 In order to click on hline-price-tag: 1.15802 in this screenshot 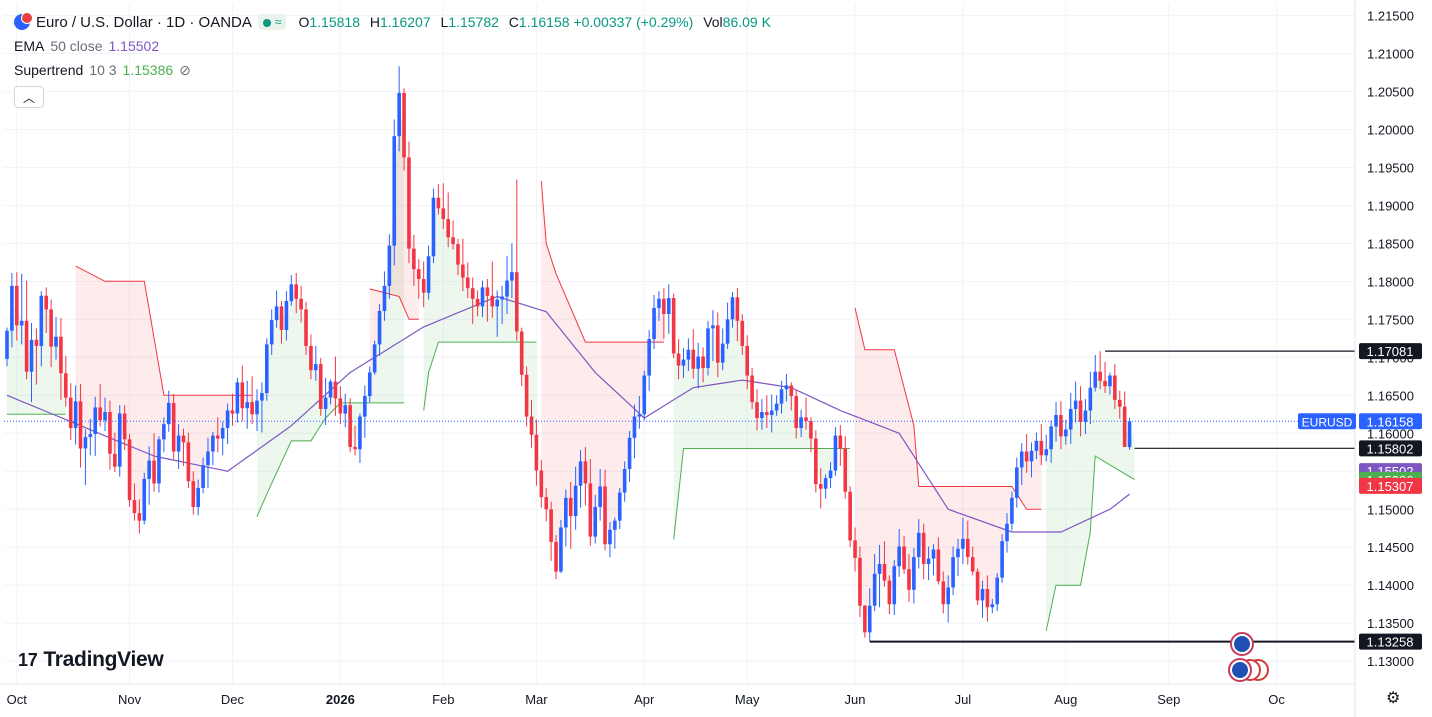, I will do `click(1390, 448)`.